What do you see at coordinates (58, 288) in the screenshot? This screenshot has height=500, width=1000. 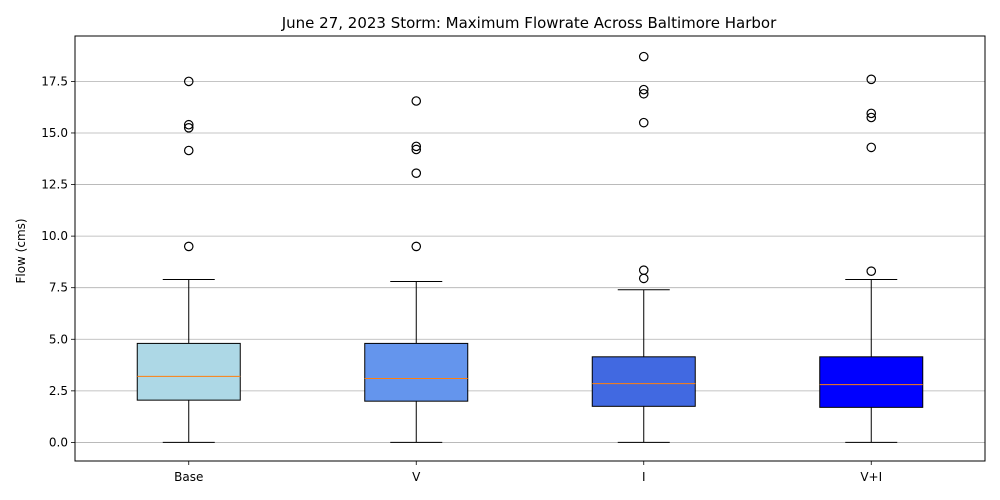 I see `y-tick-label: 7.5` at bounding box center [58, 288].